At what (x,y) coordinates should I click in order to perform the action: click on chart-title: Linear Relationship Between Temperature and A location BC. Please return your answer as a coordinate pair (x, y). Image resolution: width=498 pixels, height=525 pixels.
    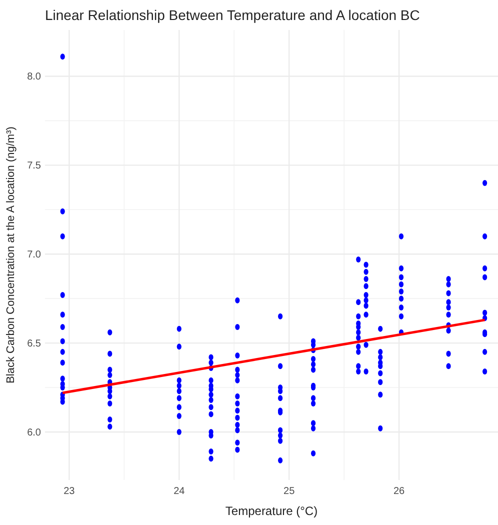
    Looking at the image, I should click on (232, 15).